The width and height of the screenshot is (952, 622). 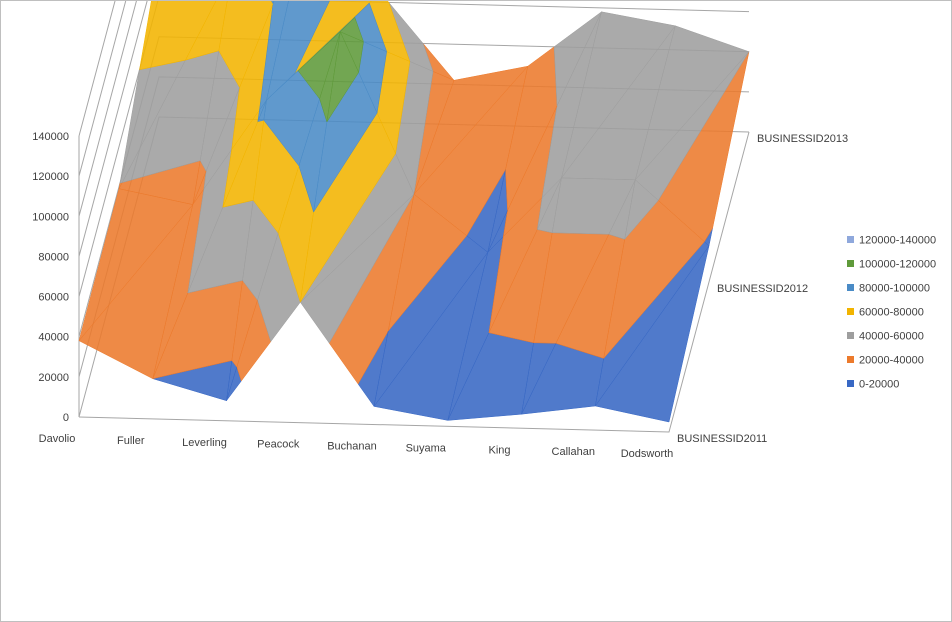 I want to click on value-axis-tick-label: 40000, so click(x=53, y=338).